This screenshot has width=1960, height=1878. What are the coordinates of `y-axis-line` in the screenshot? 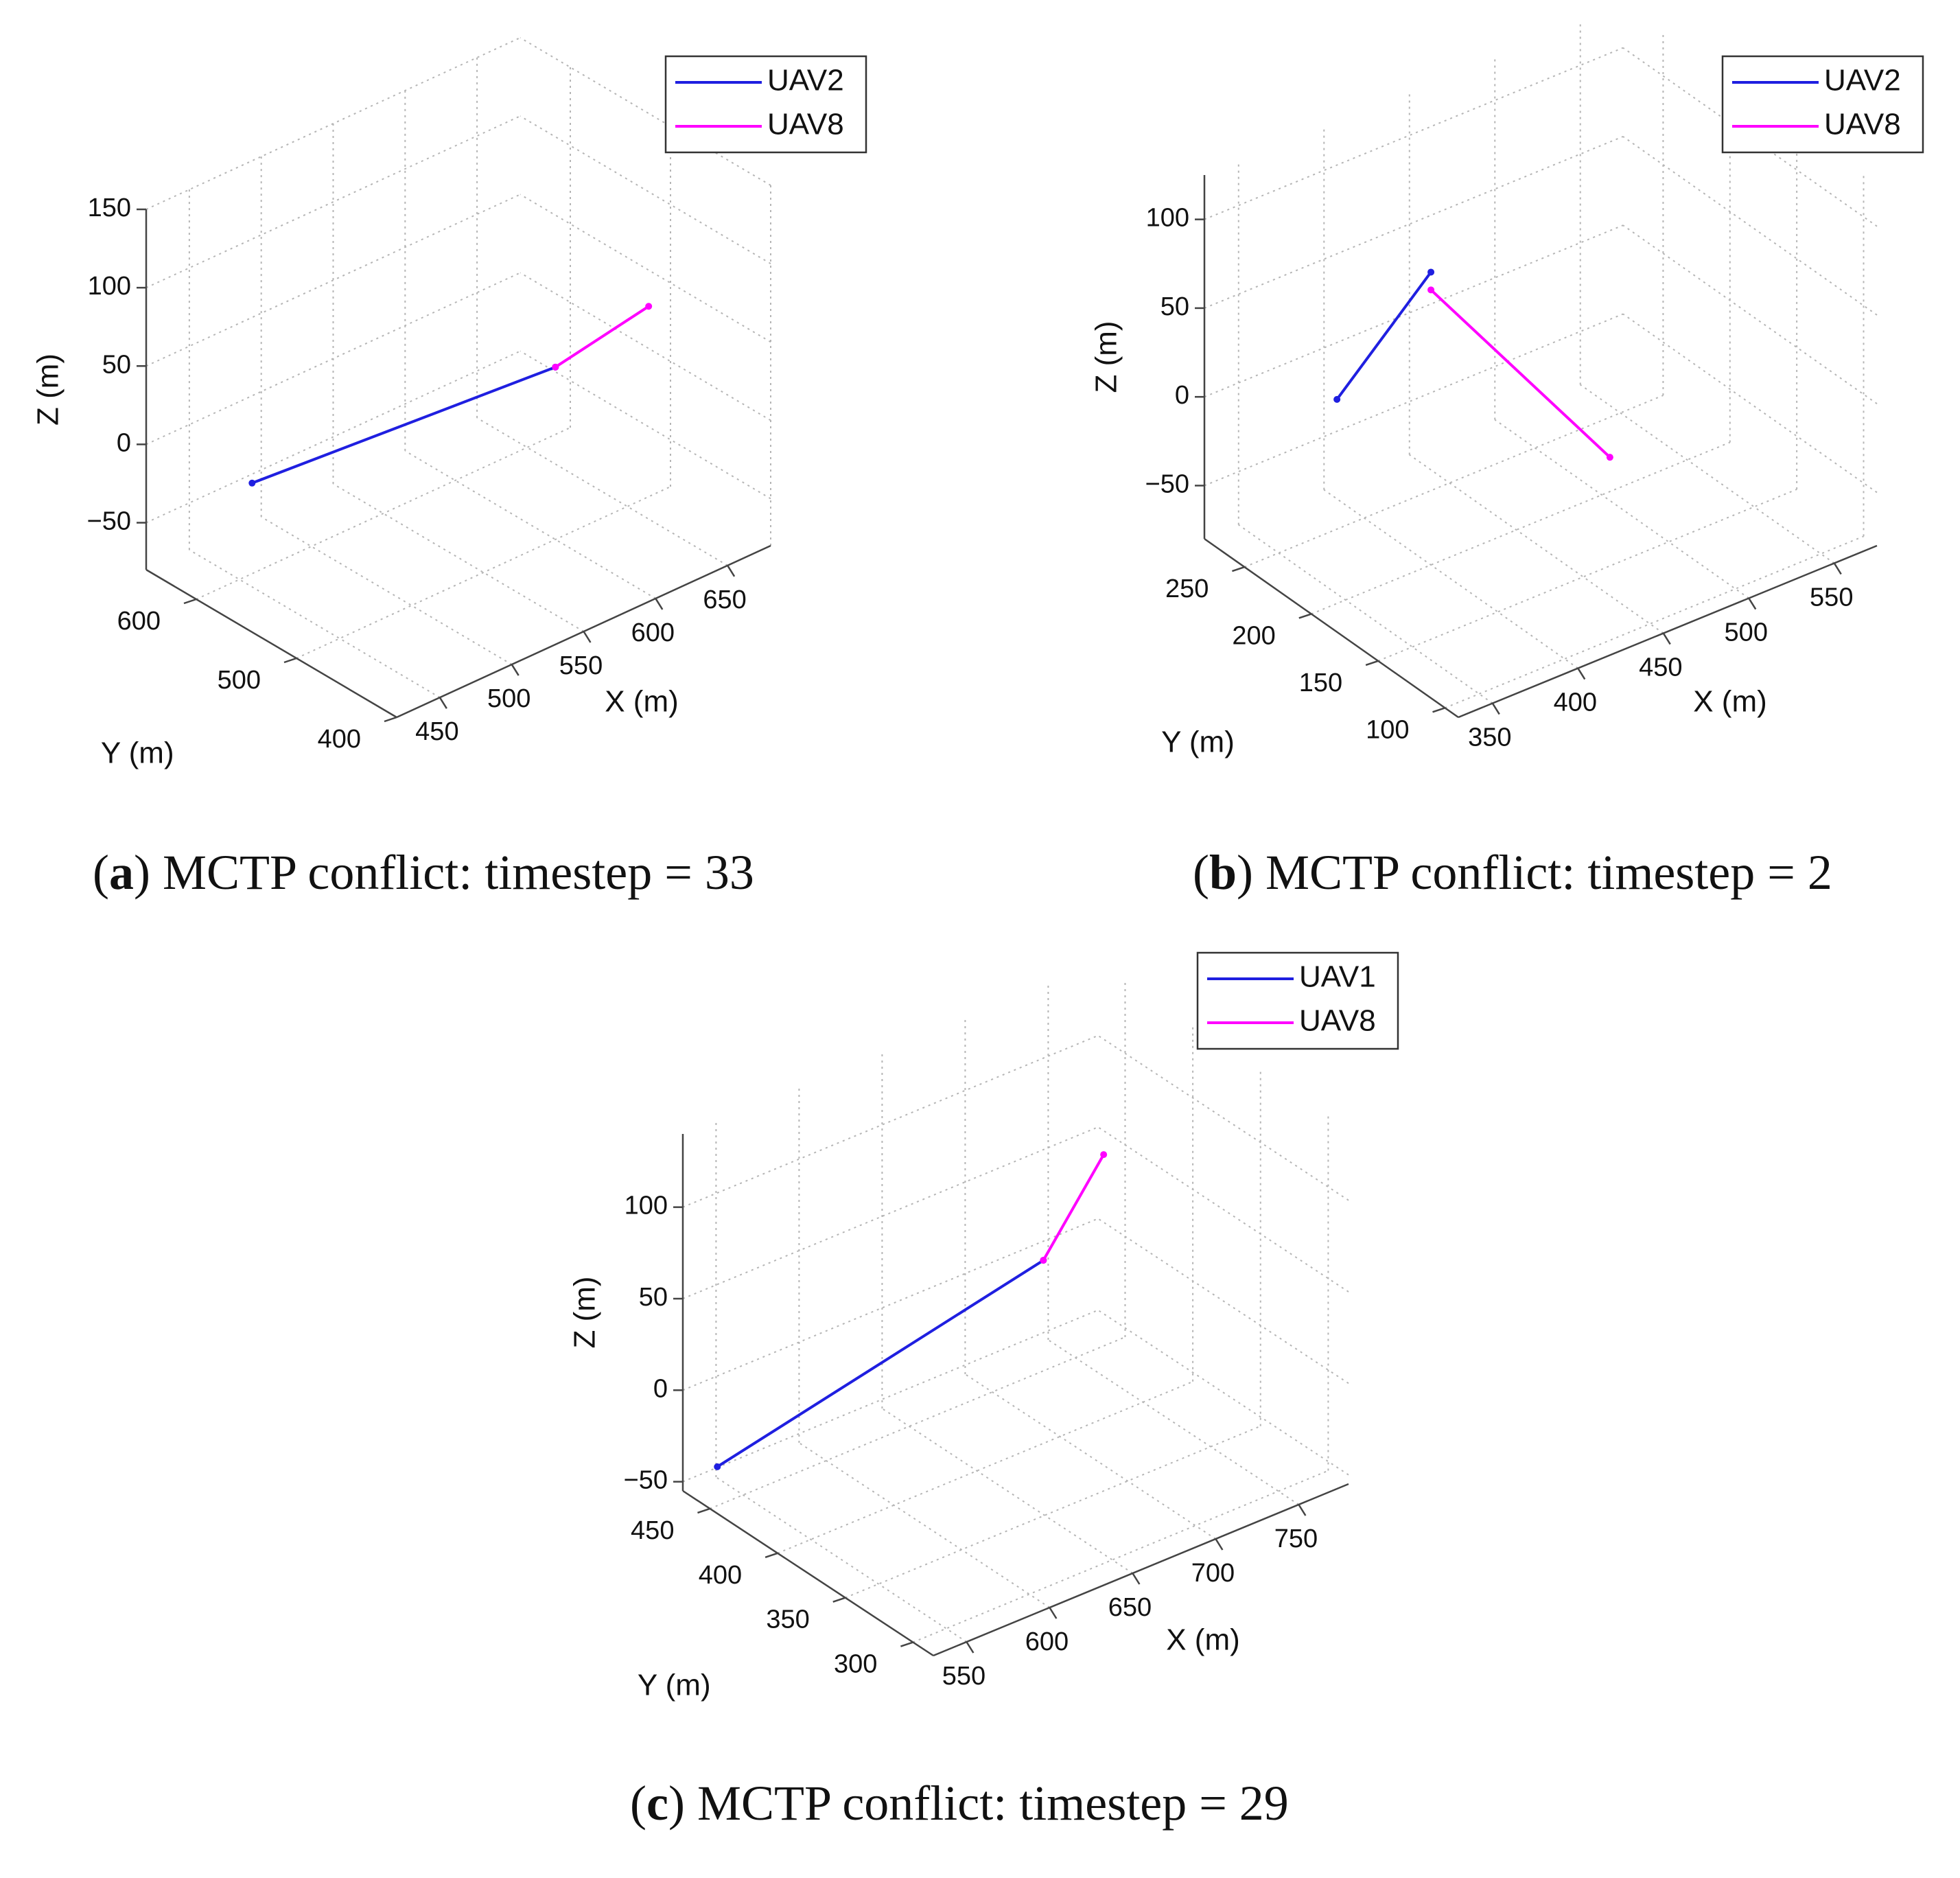 It's located at (808, 1573).